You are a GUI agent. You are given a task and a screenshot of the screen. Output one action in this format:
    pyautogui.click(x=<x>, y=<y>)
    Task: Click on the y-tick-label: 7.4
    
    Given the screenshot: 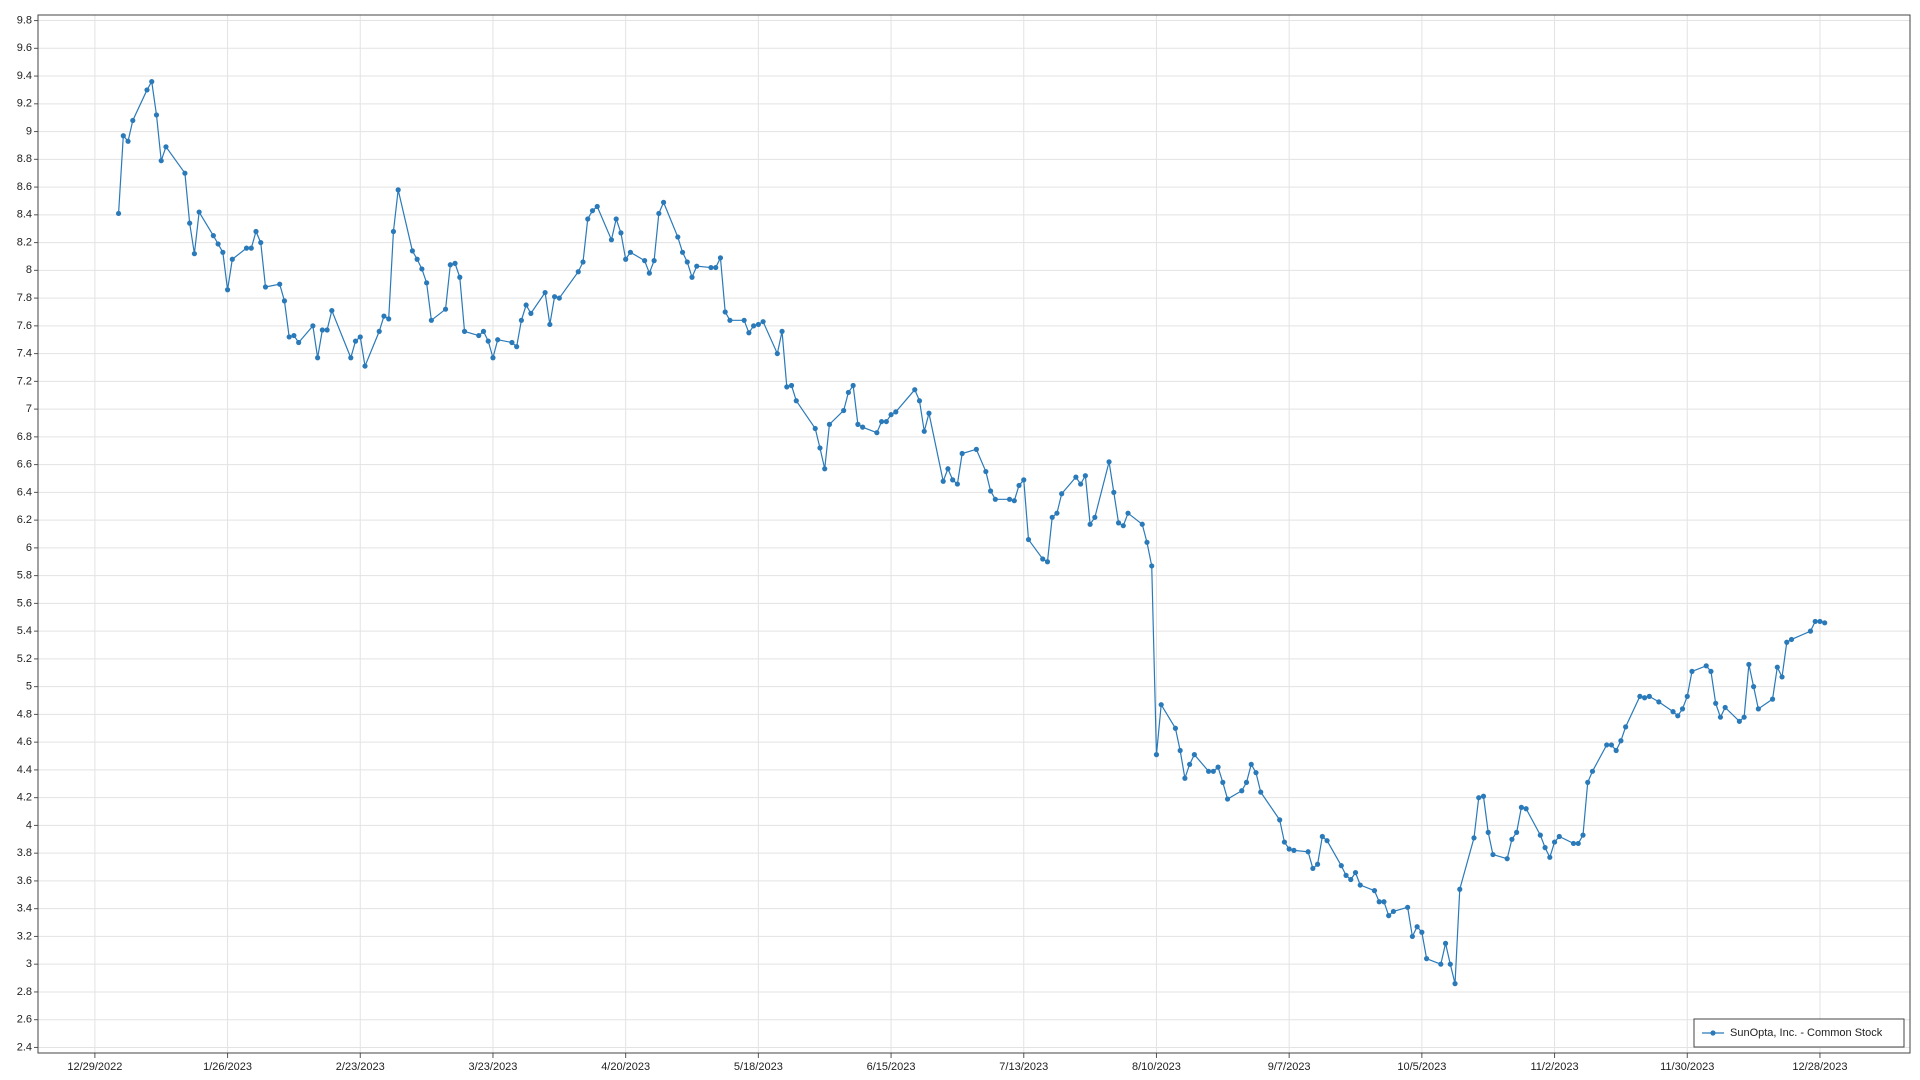 What is the action you would take?
    pyautogui.click(x=24, y=354)
    